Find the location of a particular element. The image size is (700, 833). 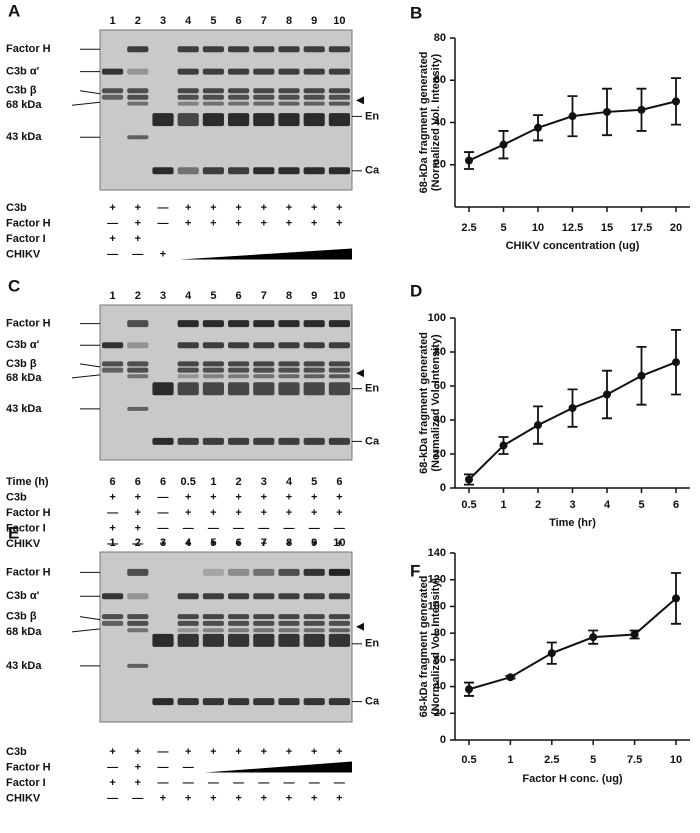

band-label: 43 kDa is located at coordinates (24, 137).